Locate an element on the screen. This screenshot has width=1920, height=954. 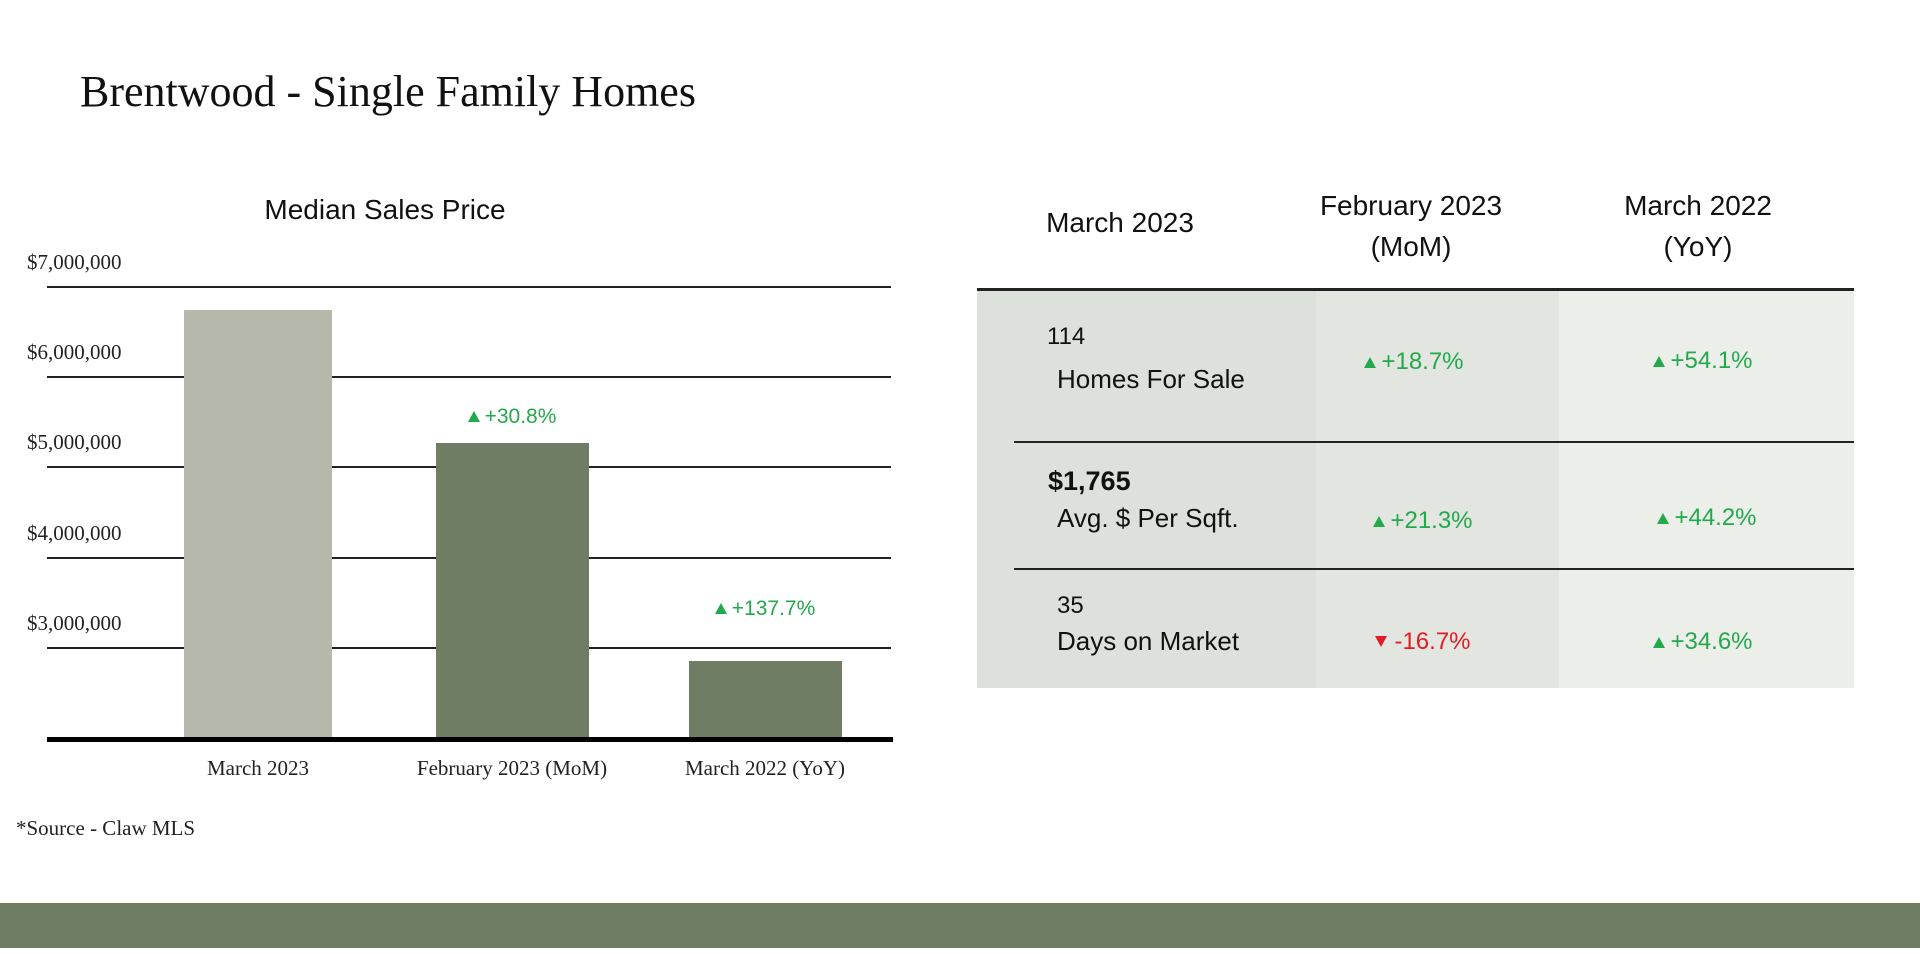
metric-value: 35 is located at coordinates (1070, 605).